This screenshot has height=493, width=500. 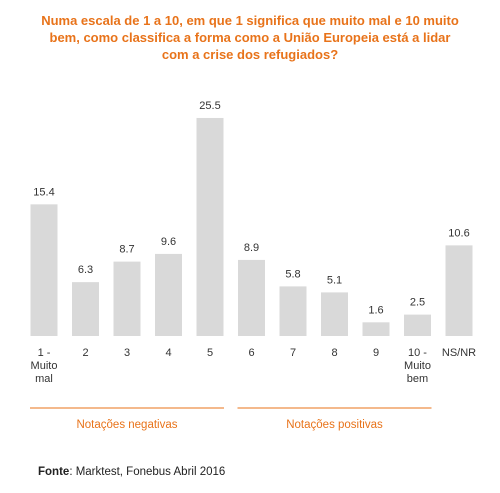 What do you see at coordinates (54, 472) in the screenshot?
I see `source-label: Fonte` at bounding box center [54, 472].